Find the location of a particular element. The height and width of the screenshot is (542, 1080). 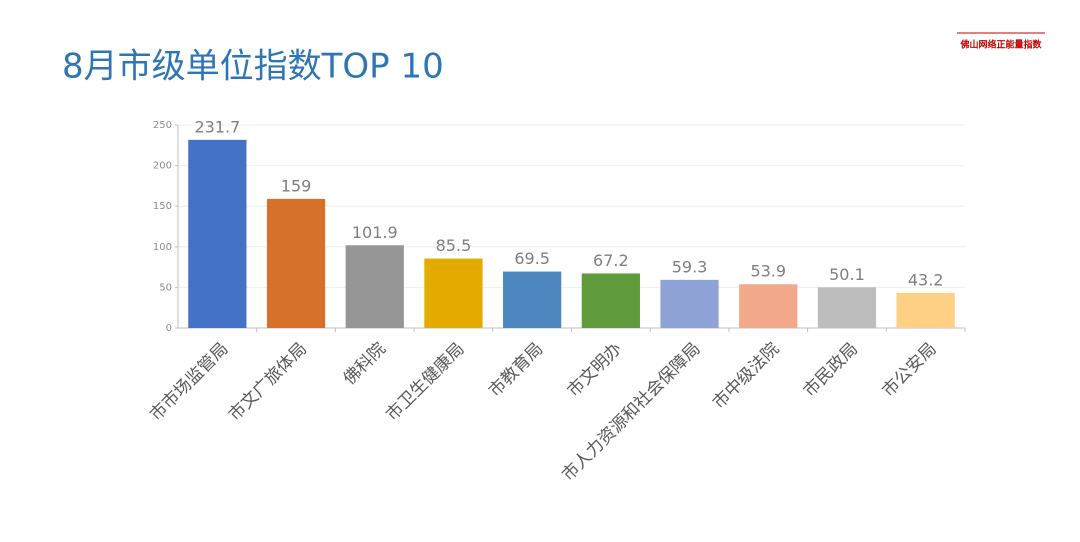

value-label: 59.3 is located at coordinates (690, 266).